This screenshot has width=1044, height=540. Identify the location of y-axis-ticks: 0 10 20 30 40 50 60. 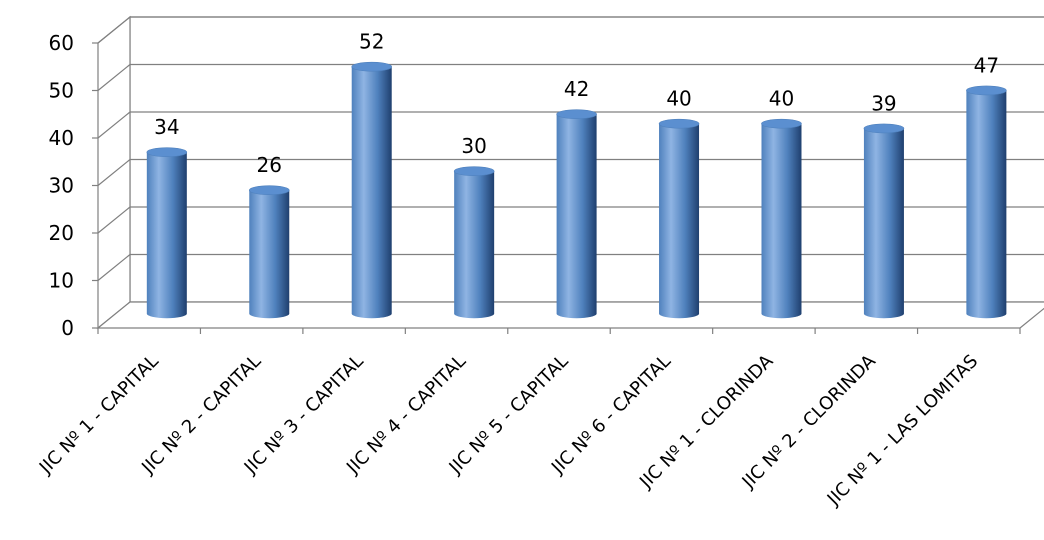
(73, 185).